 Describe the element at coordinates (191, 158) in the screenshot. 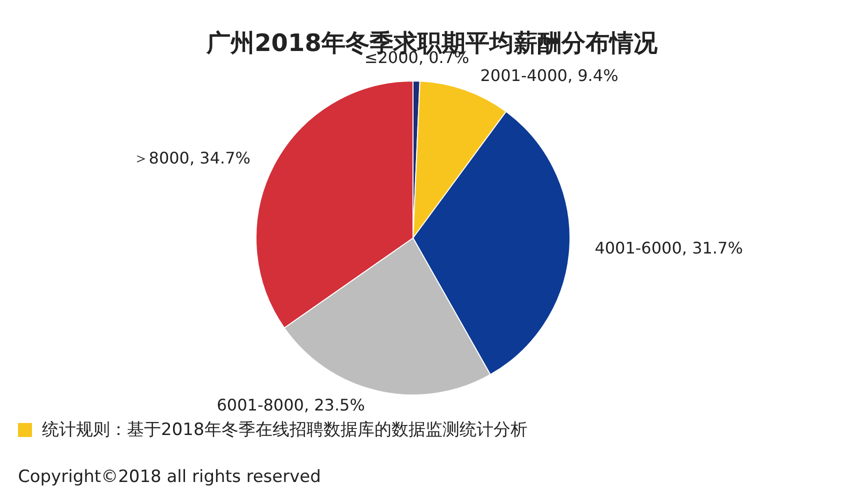

I see `slice-label: ＞8000, 34.7%` at that location.